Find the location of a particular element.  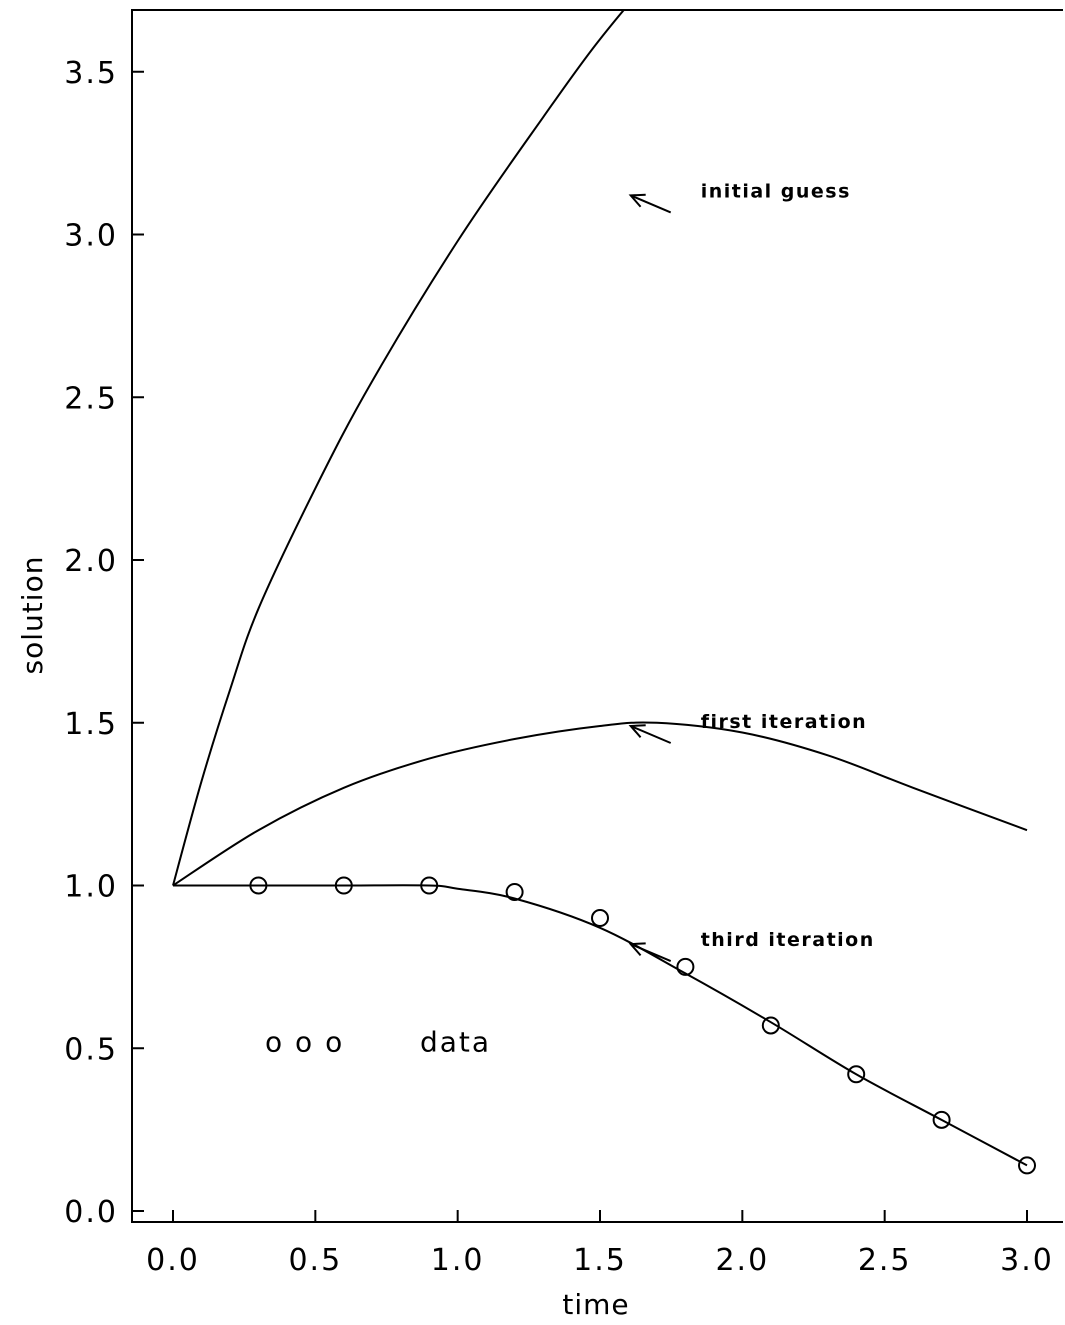

y-axis-label: solution is located at coordinates (32, 615).